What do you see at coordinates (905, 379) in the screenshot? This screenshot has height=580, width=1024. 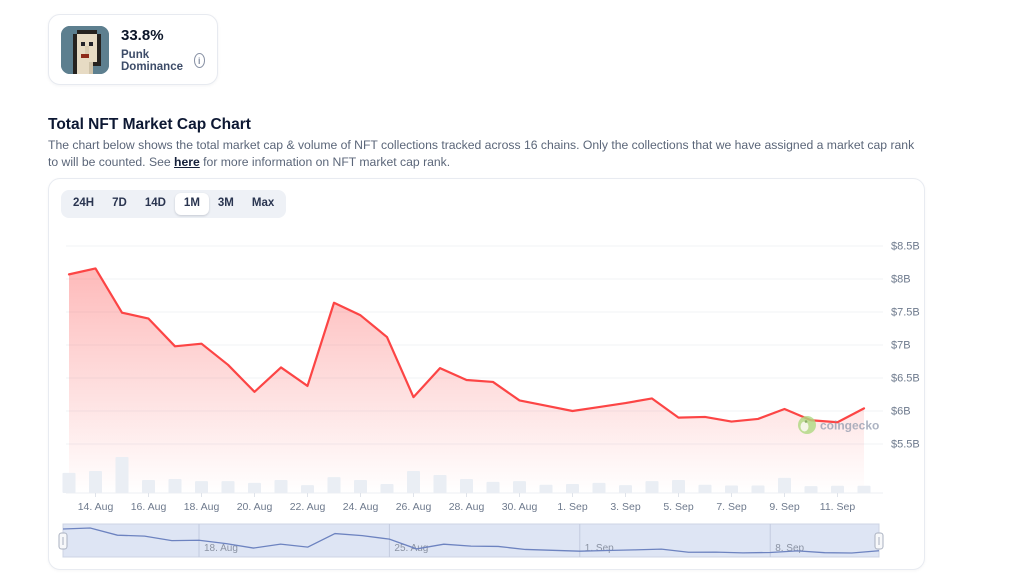 I see `y-axis-label: $6.5B` at bounding box center [905, 379].